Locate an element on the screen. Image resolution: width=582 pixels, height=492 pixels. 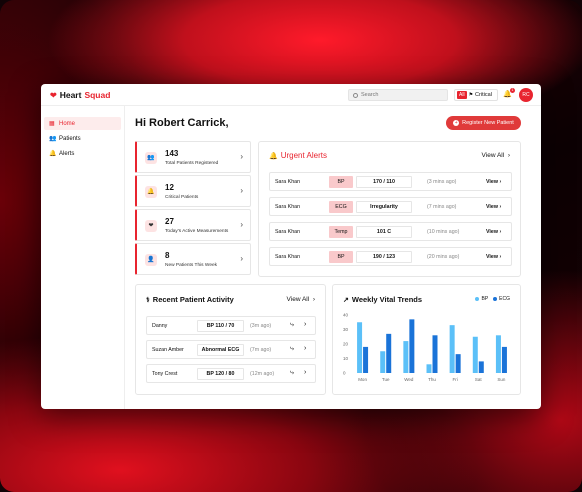
user-add-icon: 👤 is located at coordinates (151, 260).